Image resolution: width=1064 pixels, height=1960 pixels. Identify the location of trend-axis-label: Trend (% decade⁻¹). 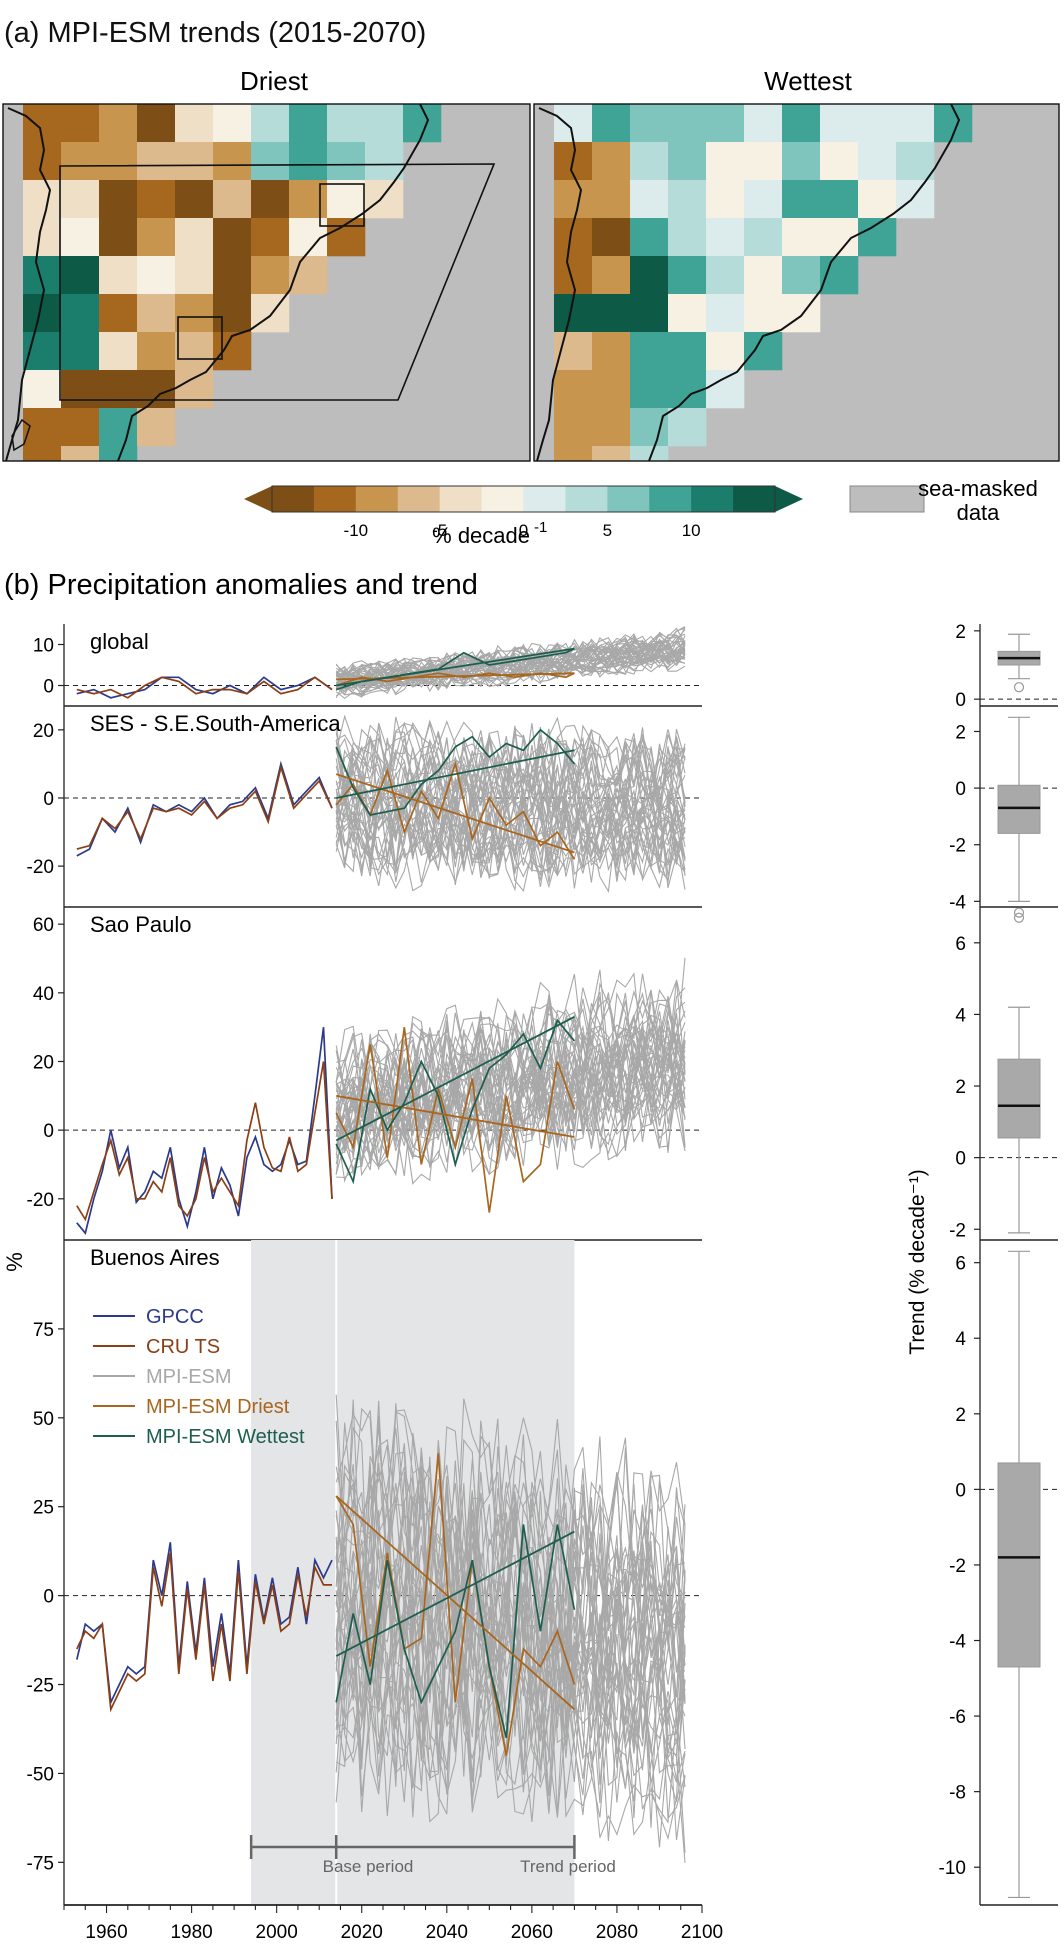
(917, 1261).